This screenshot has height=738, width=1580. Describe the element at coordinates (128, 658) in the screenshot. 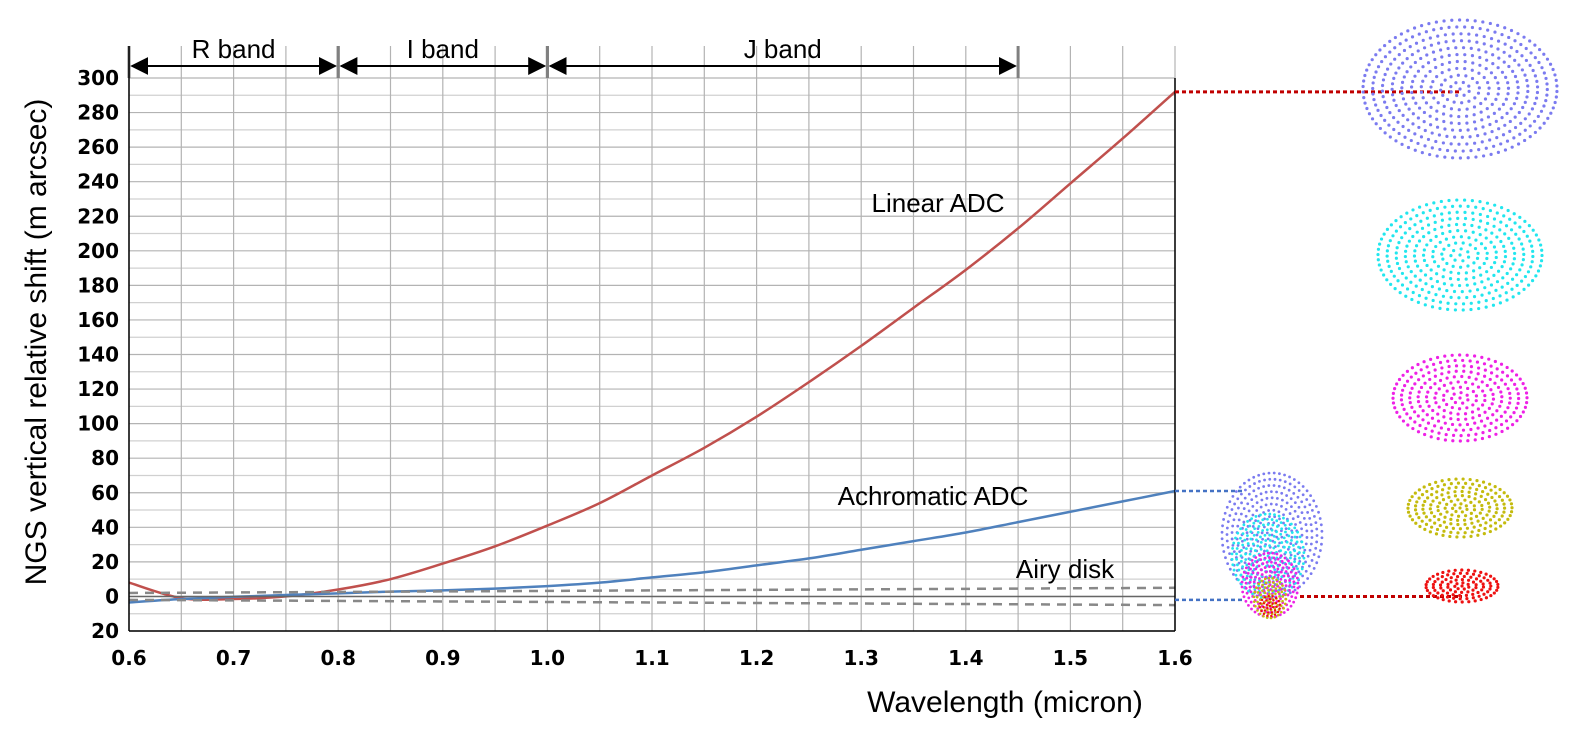

I see `x-tick-label: 0.6` at that location.